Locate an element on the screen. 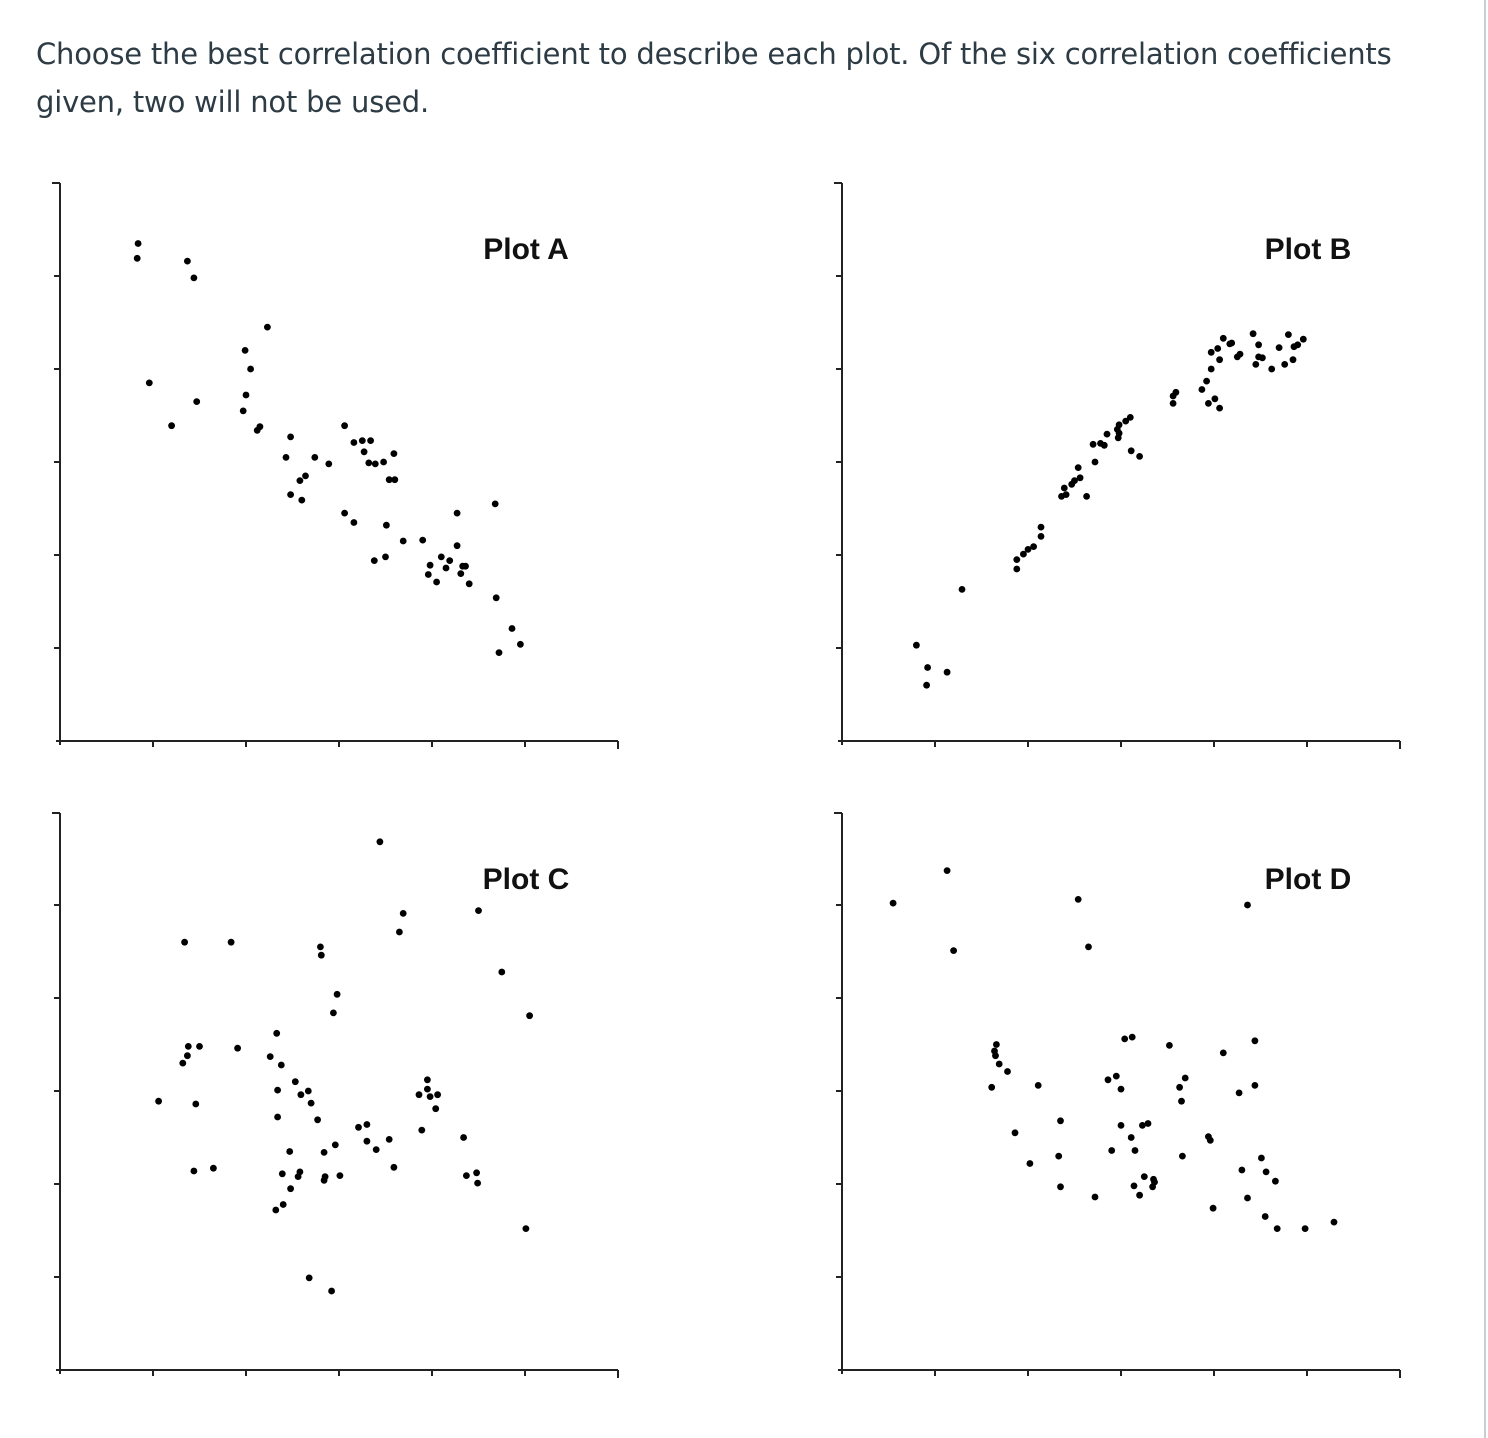 The image size is (1488, 1438). plot-c: Plot C is located at coordinates (335, 1095).